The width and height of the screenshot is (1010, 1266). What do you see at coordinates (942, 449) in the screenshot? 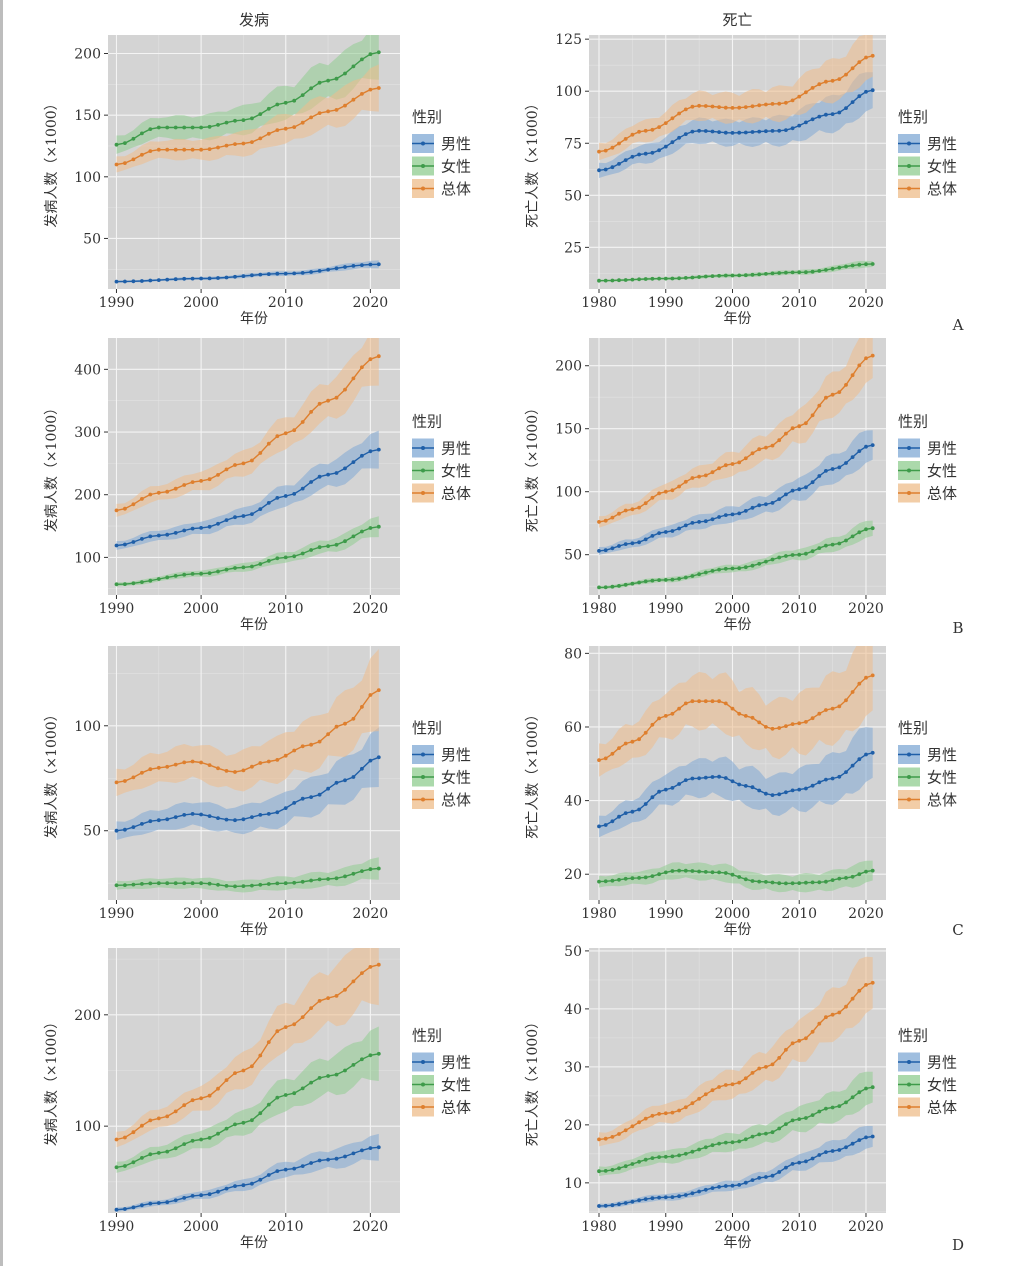
I see `legend-label-男性: 男性` at bounding box center [942, 449].